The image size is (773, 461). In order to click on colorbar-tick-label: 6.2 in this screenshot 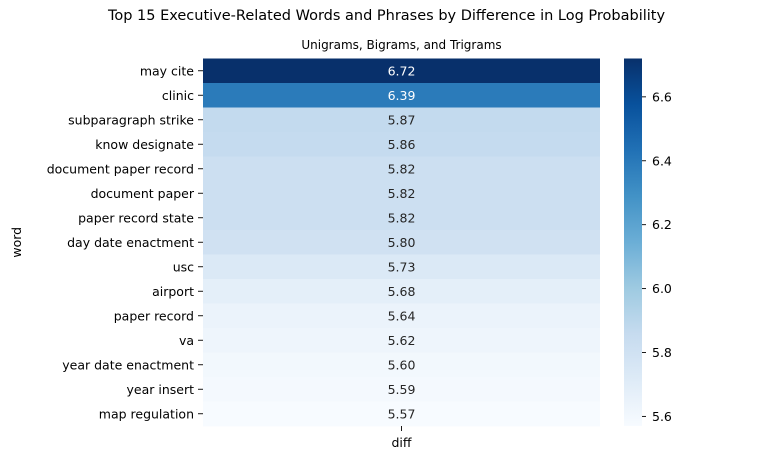, I will do `click(662, 224)`.